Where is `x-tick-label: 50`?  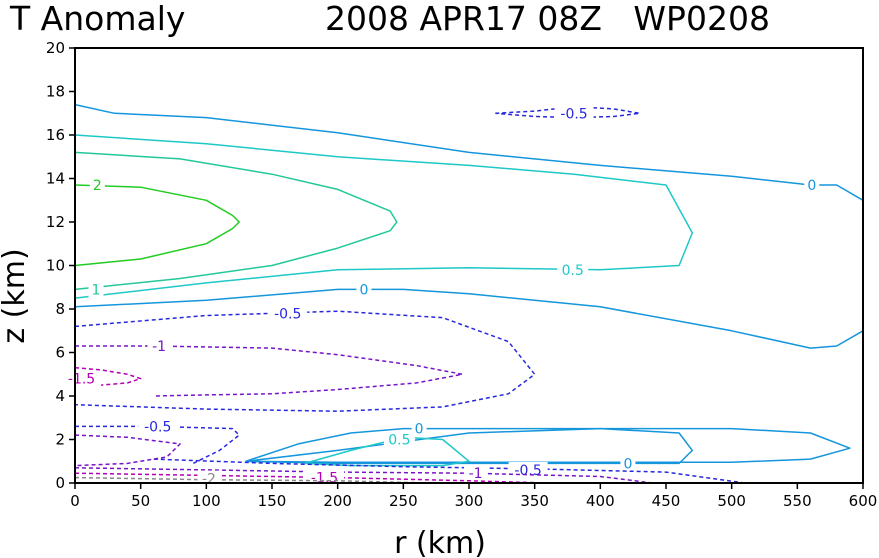 x-tick-label: 50 is located at coordinates (140, 501).